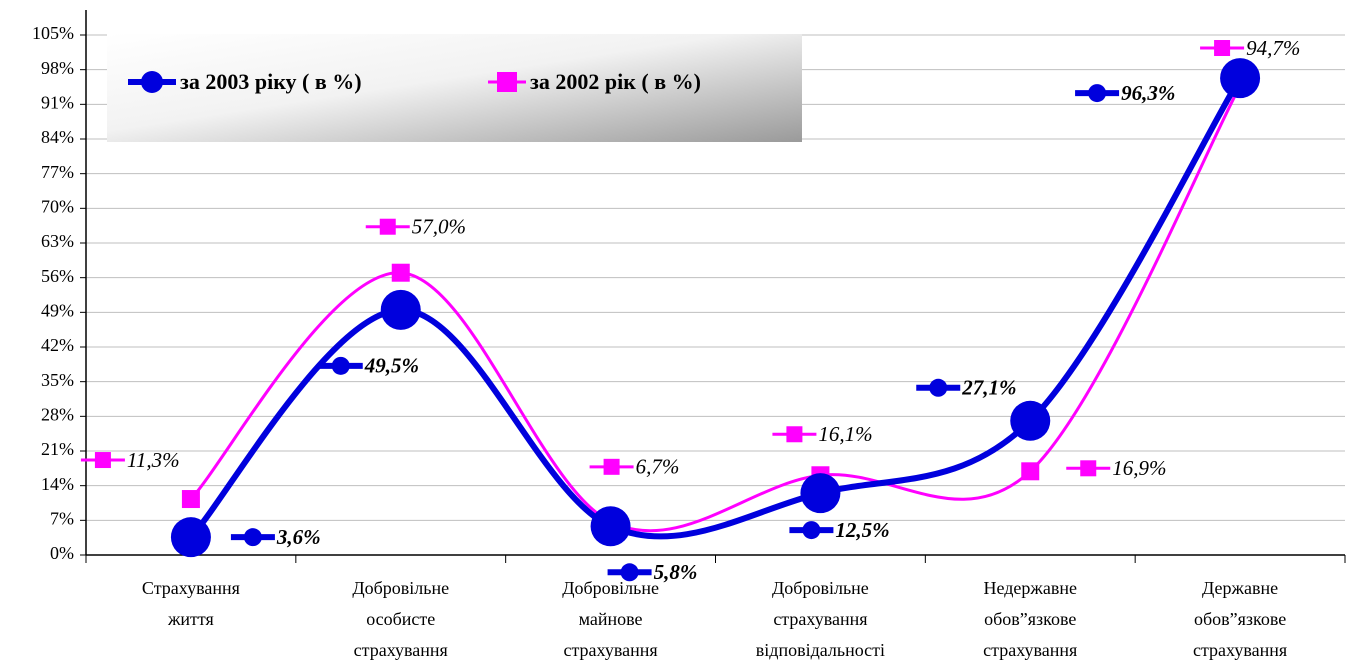  I want to click on data-label: 12,5%, so click(862, 530).